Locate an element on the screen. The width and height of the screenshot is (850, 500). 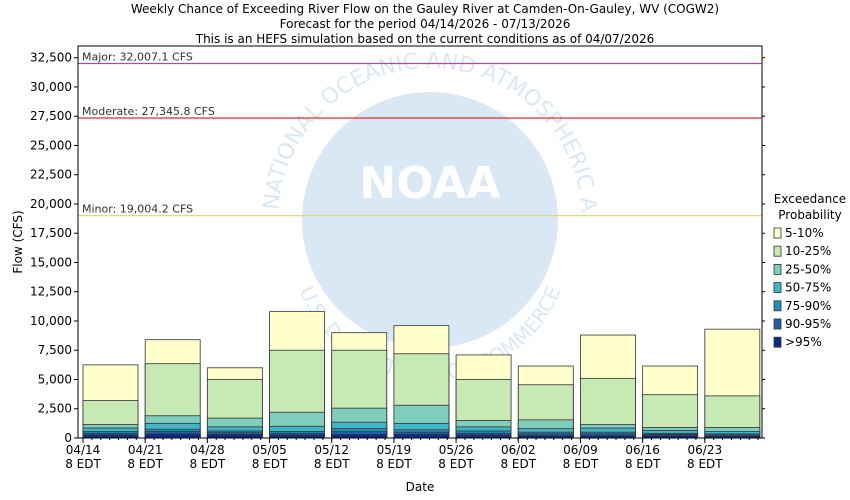
y-tick-label: 20,000 is located at coordinates (51, 204).